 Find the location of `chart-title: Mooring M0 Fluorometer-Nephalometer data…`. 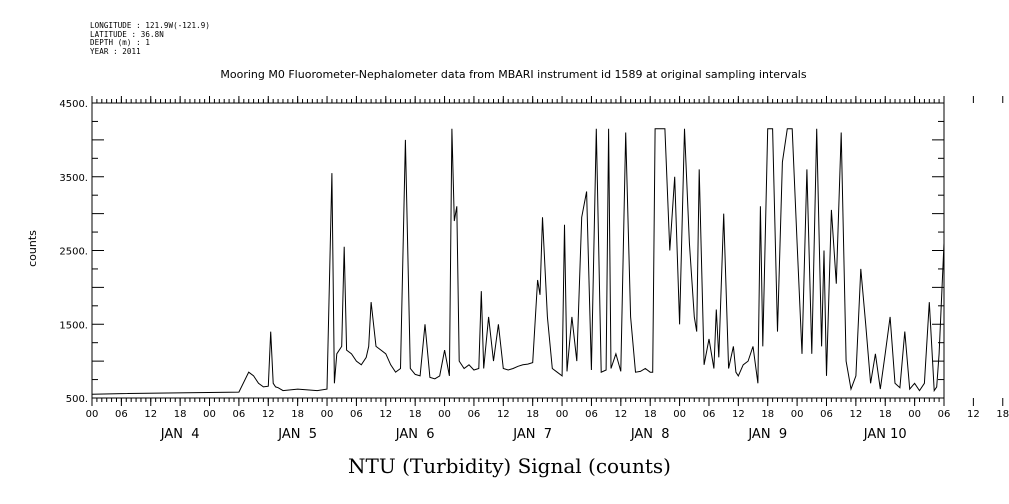

chart-title: Mooring M0 Fluorometer-Nephalometer data… is located at coordinates (513, 74).